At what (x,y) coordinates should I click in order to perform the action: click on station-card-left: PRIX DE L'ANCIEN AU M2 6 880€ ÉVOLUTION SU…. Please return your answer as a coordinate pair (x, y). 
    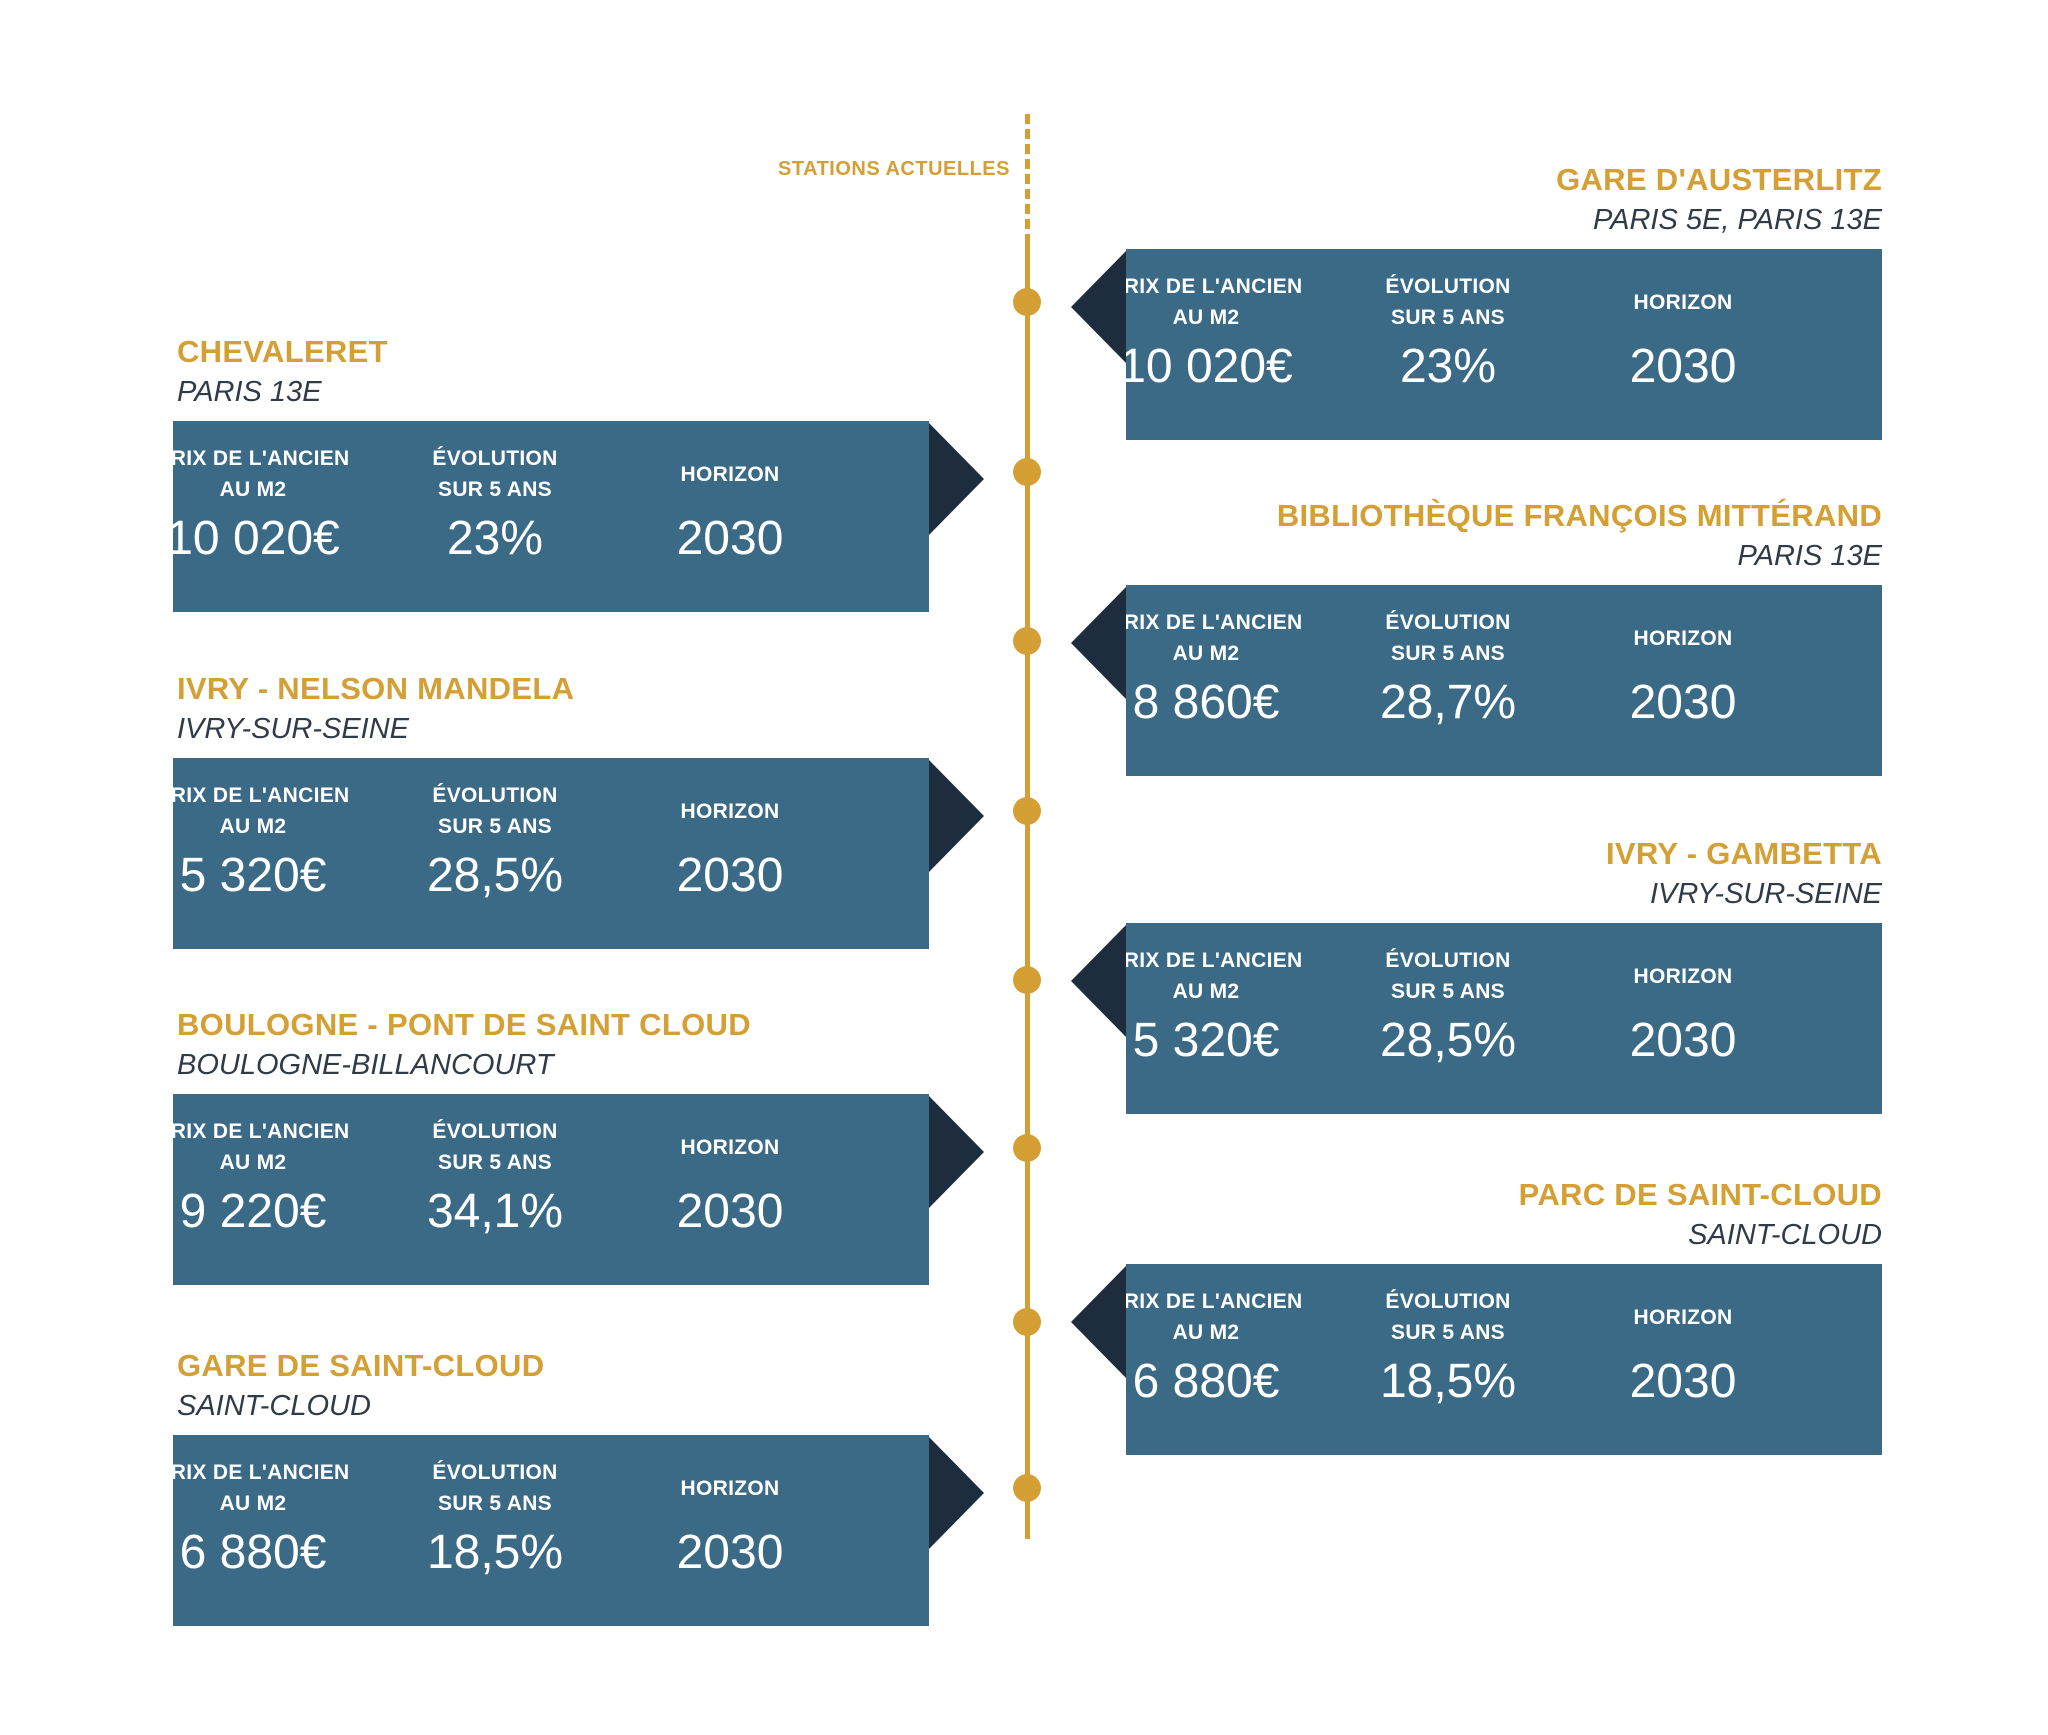
    Looking at the image, I should click on (543, 1530).